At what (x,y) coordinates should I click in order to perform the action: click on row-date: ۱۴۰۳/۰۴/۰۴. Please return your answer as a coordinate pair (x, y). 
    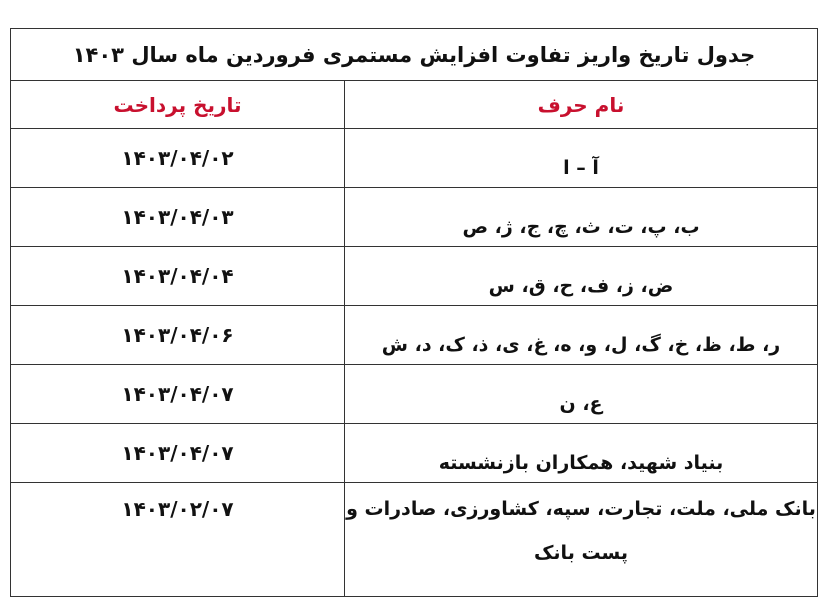
    Looking at the image, I should click on (177, 276).